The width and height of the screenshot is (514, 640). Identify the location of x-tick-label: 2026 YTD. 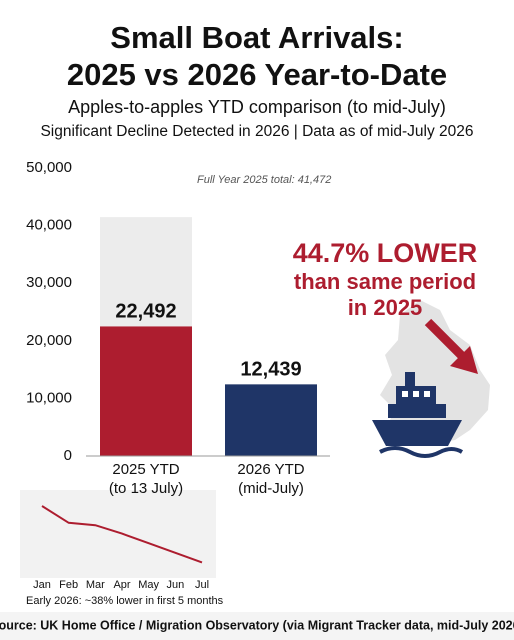
(270, 469).